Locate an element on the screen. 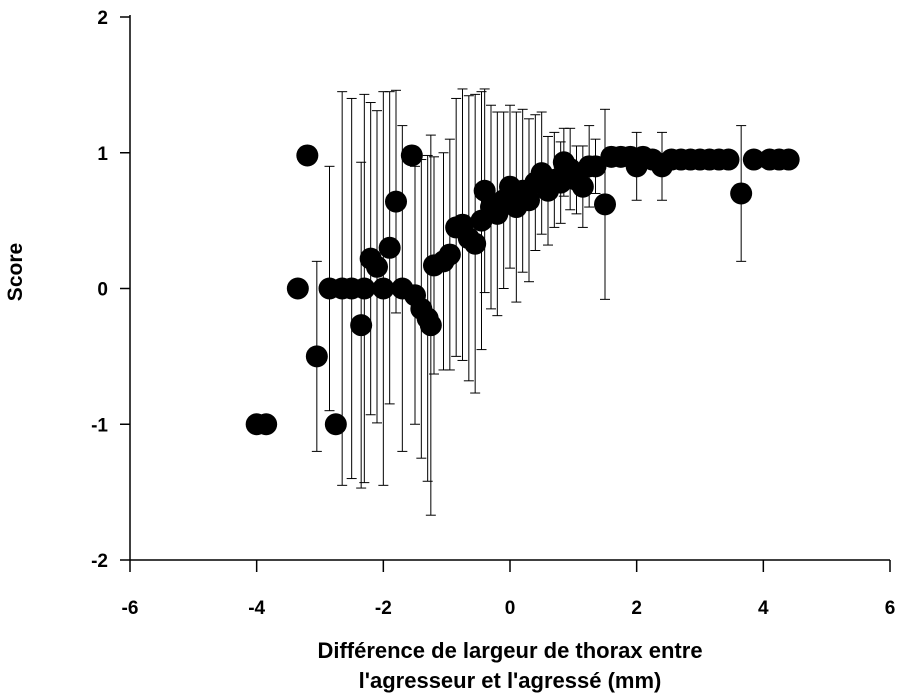 This screenshot has height=699, width=899. x-tick-label: -2 is located at coordinates (383, 608).